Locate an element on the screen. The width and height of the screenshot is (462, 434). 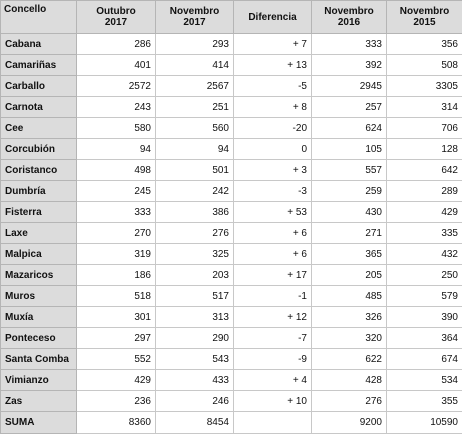
table-cell: 325 is located at coordinates (195, 254).